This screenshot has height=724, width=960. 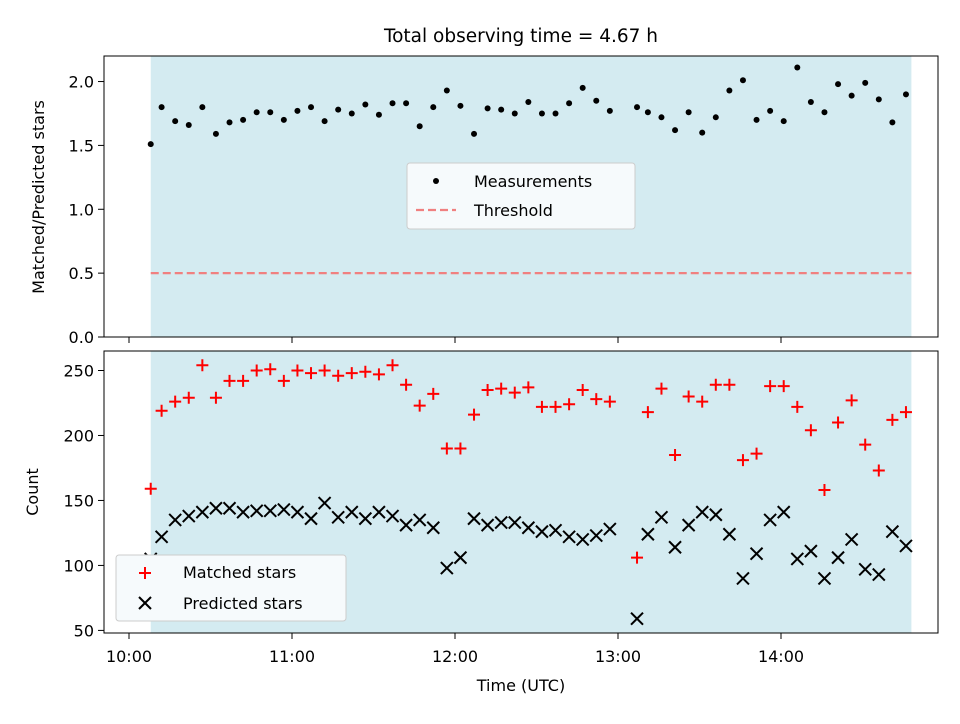 I want to click on legend-threshold-label: Threshold, so click(x=513, y=210).